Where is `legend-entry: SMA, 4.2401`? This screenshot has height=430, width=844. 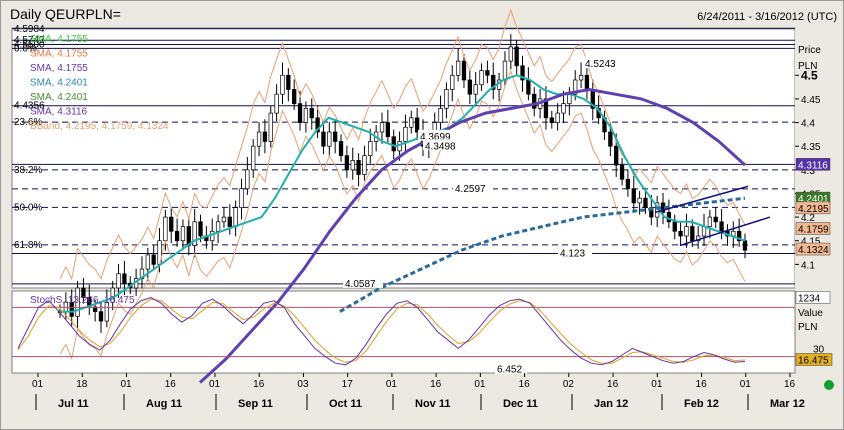
legend-entry: SMA, 4.2401 is located at coordinates (59, 97).